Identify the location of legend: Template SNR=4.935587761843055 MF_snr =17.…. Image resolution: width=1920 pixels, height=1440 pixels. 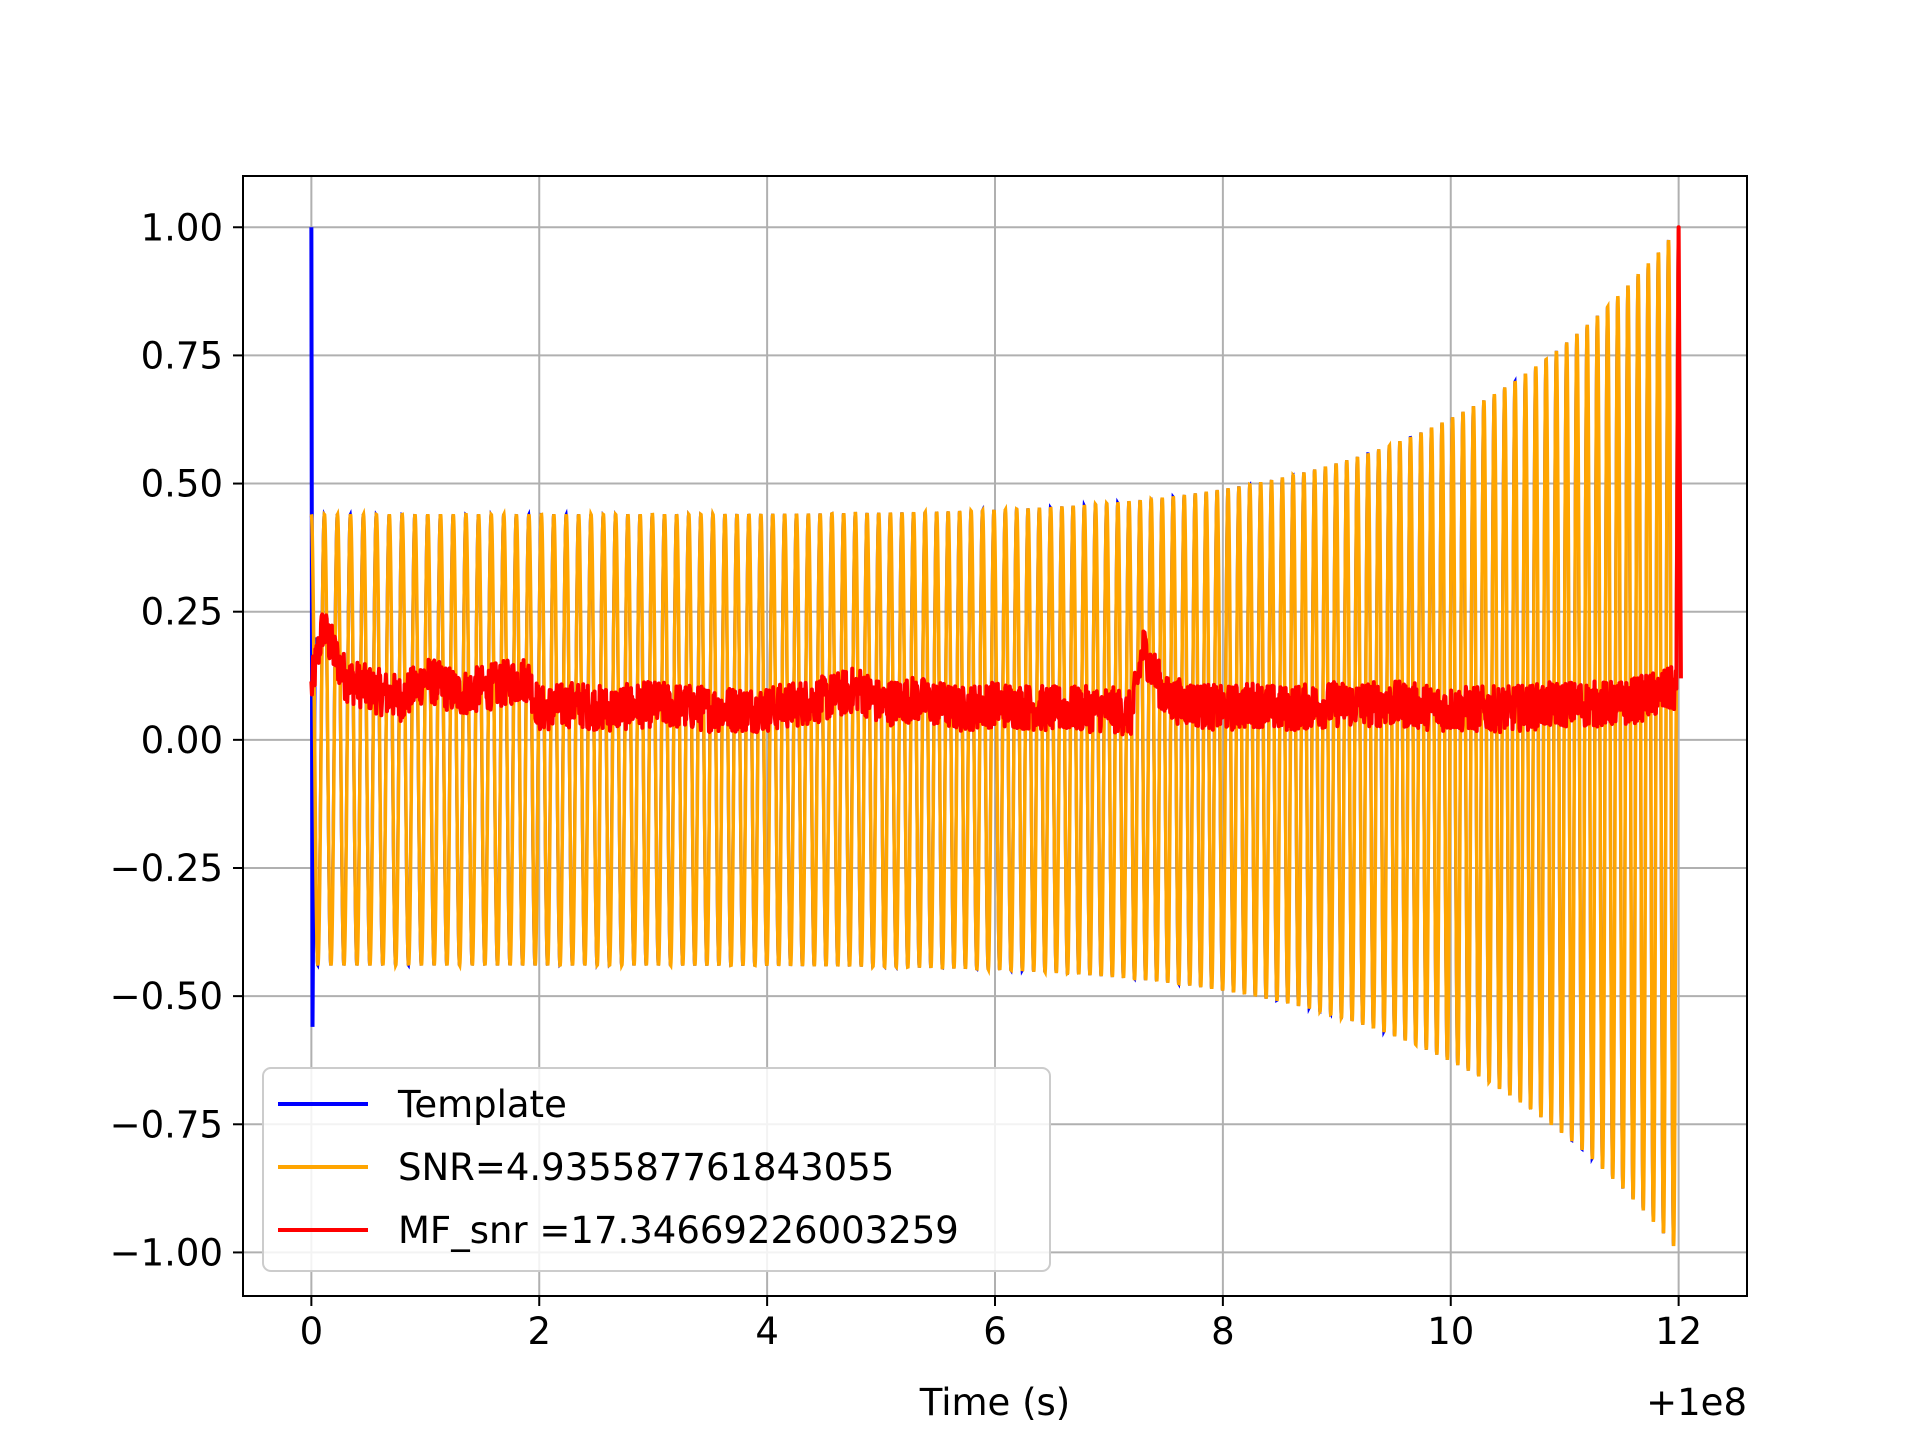
(656, 1169).